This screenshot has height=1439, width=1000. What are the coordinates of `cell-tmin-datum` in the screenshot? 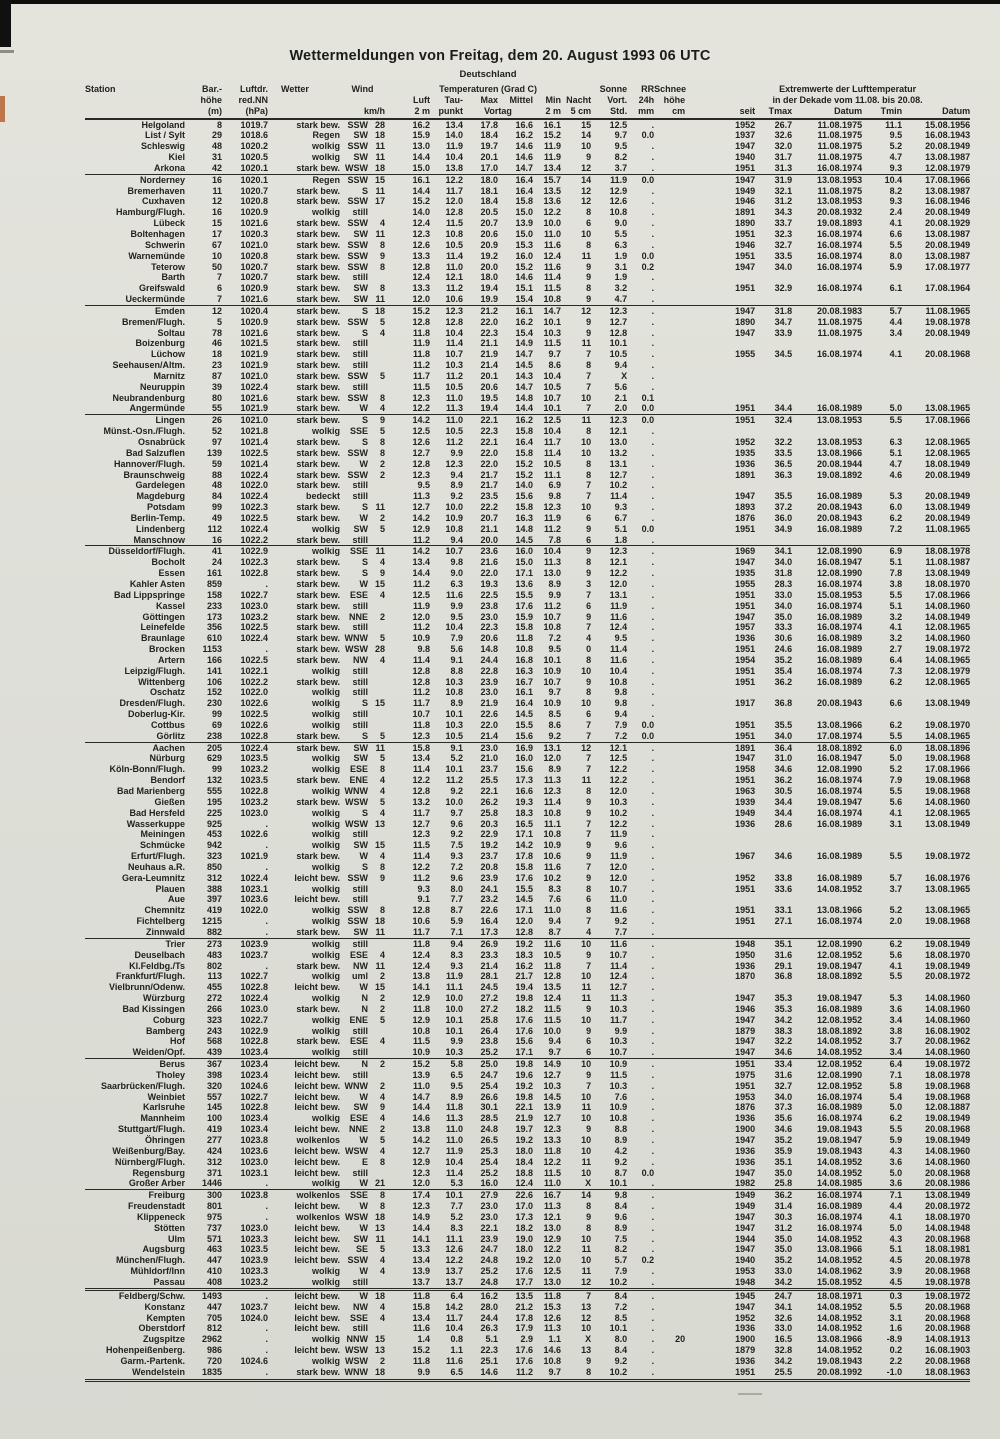 It's located at (936, 834).